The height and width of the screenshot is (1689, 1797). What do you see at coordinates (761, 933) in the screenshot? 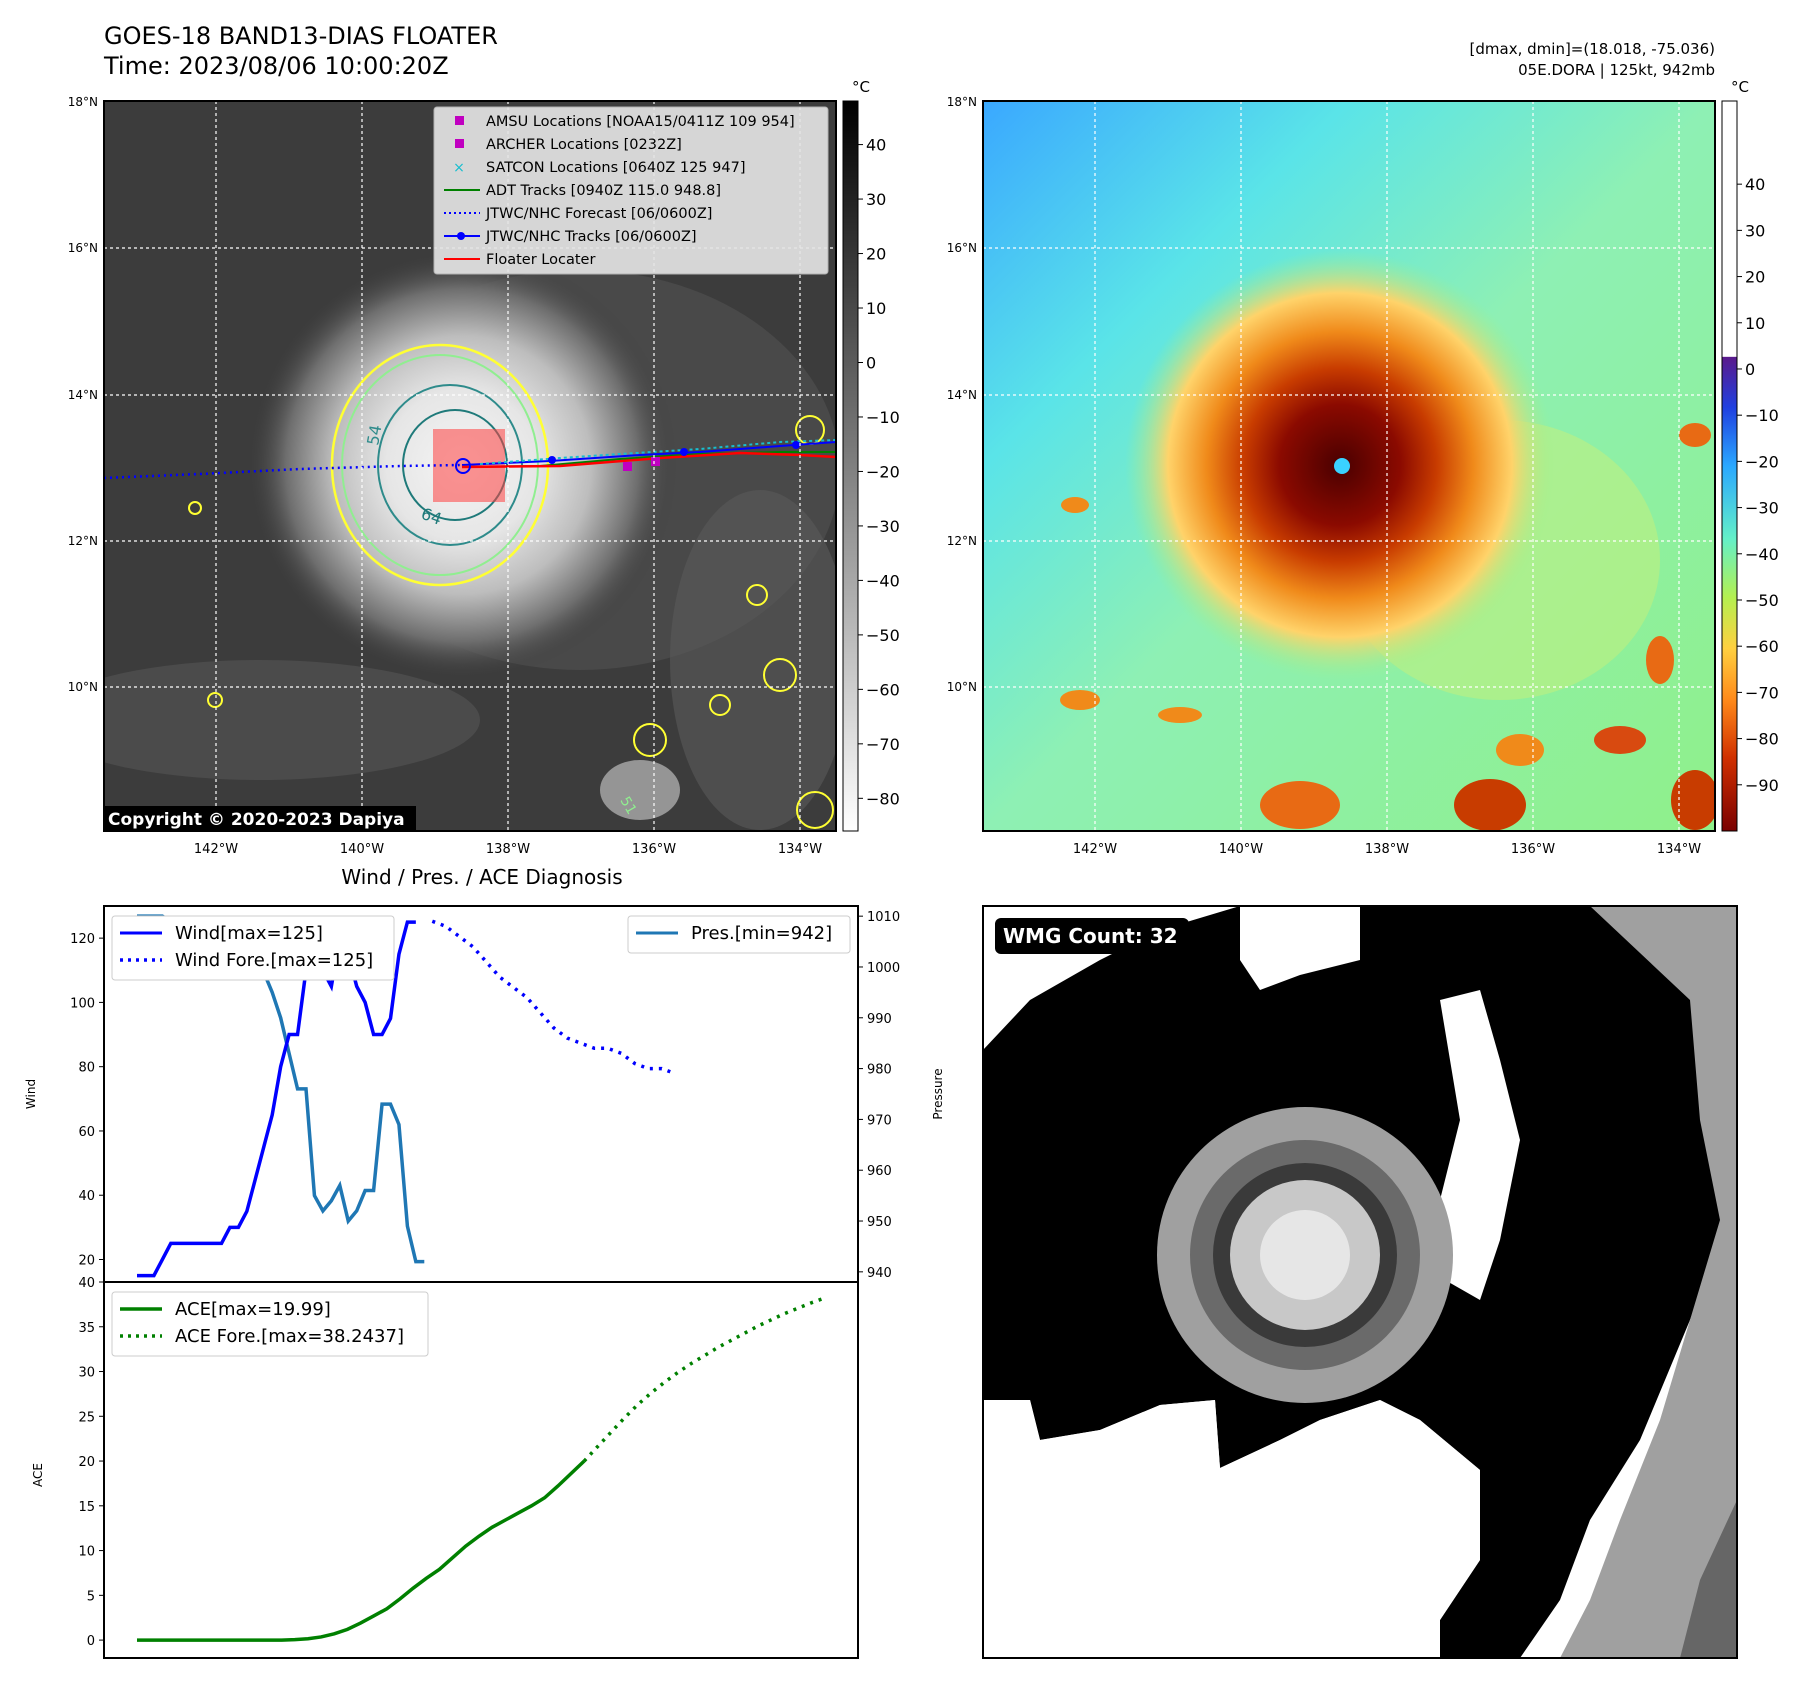
I see `legend-label-pressure: Pres.[min=942]` at bounding box center [761, 933].